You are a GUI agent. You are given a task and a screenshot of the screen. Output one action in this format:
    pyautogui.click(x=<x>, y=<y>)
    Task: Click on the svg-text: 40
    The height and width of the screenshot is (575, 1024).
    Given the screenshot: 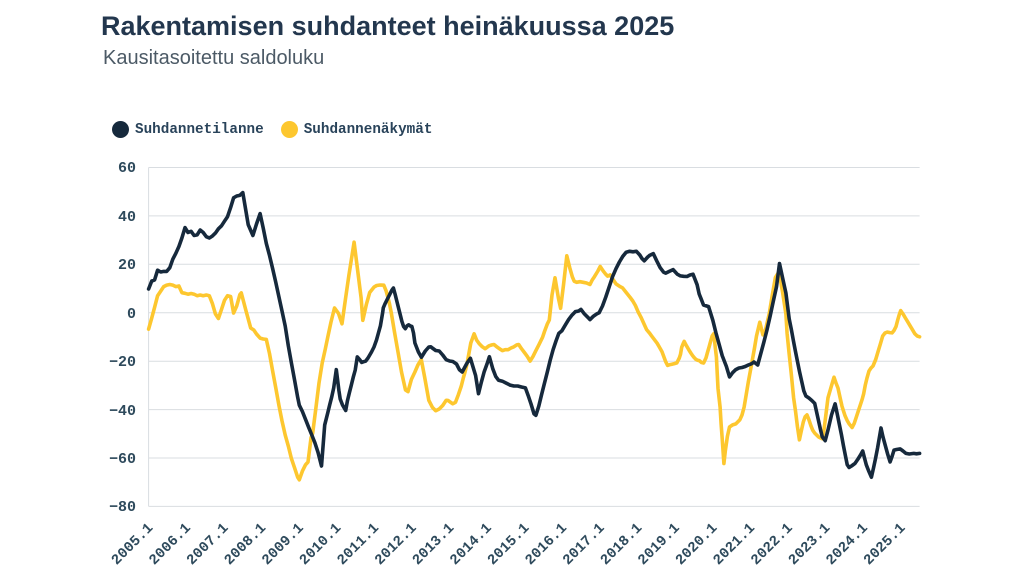 What is the action you would take?
    pyautogui.click(x=127, y=217)
    